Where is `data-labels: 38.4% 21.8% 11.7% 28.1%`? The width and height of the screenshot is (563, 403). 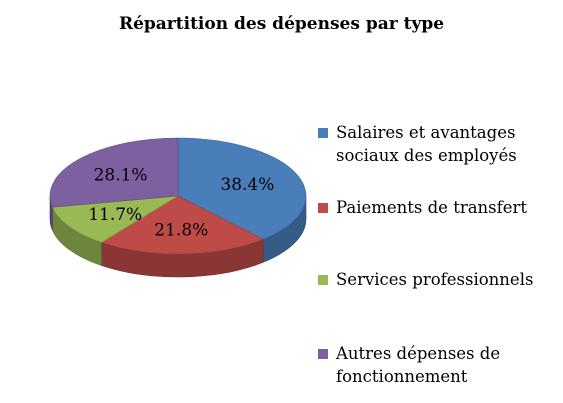 data-labels: 38.4% 21.8% 11.7% 28.1% is located at coordinates (181, 203).